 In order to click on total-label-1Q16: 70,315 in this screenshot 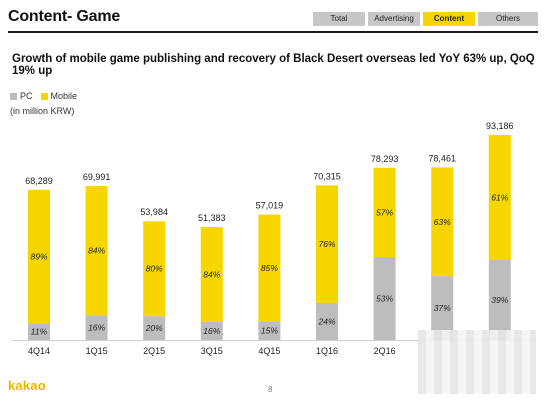, I will do `click(327, 176)`.